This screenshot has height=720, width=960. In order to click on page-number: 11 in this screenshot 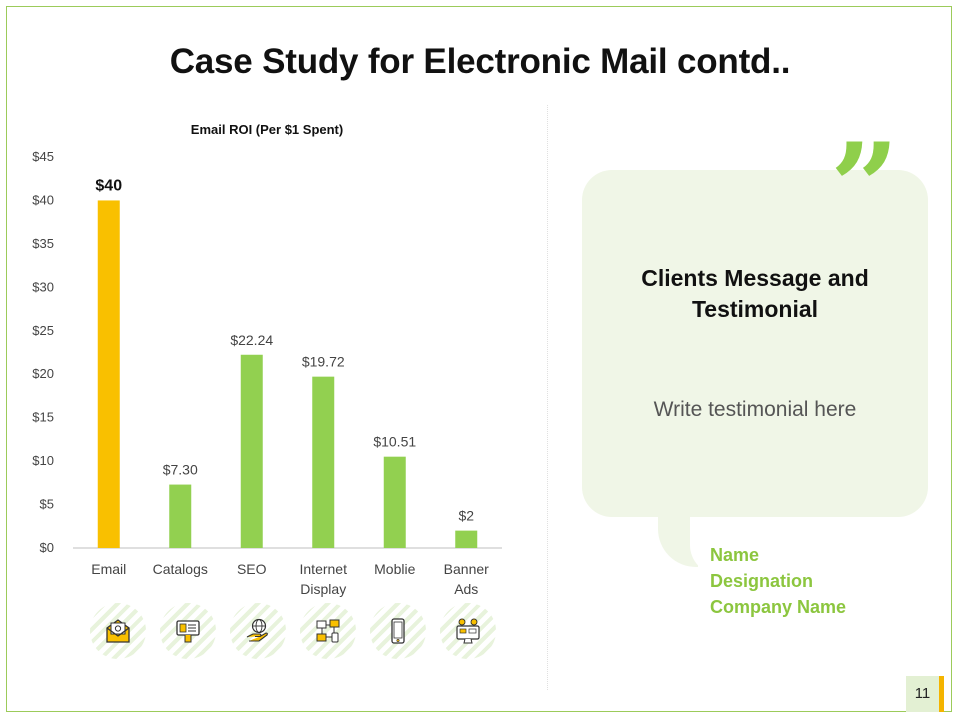, I will do `click(925, 694)`.